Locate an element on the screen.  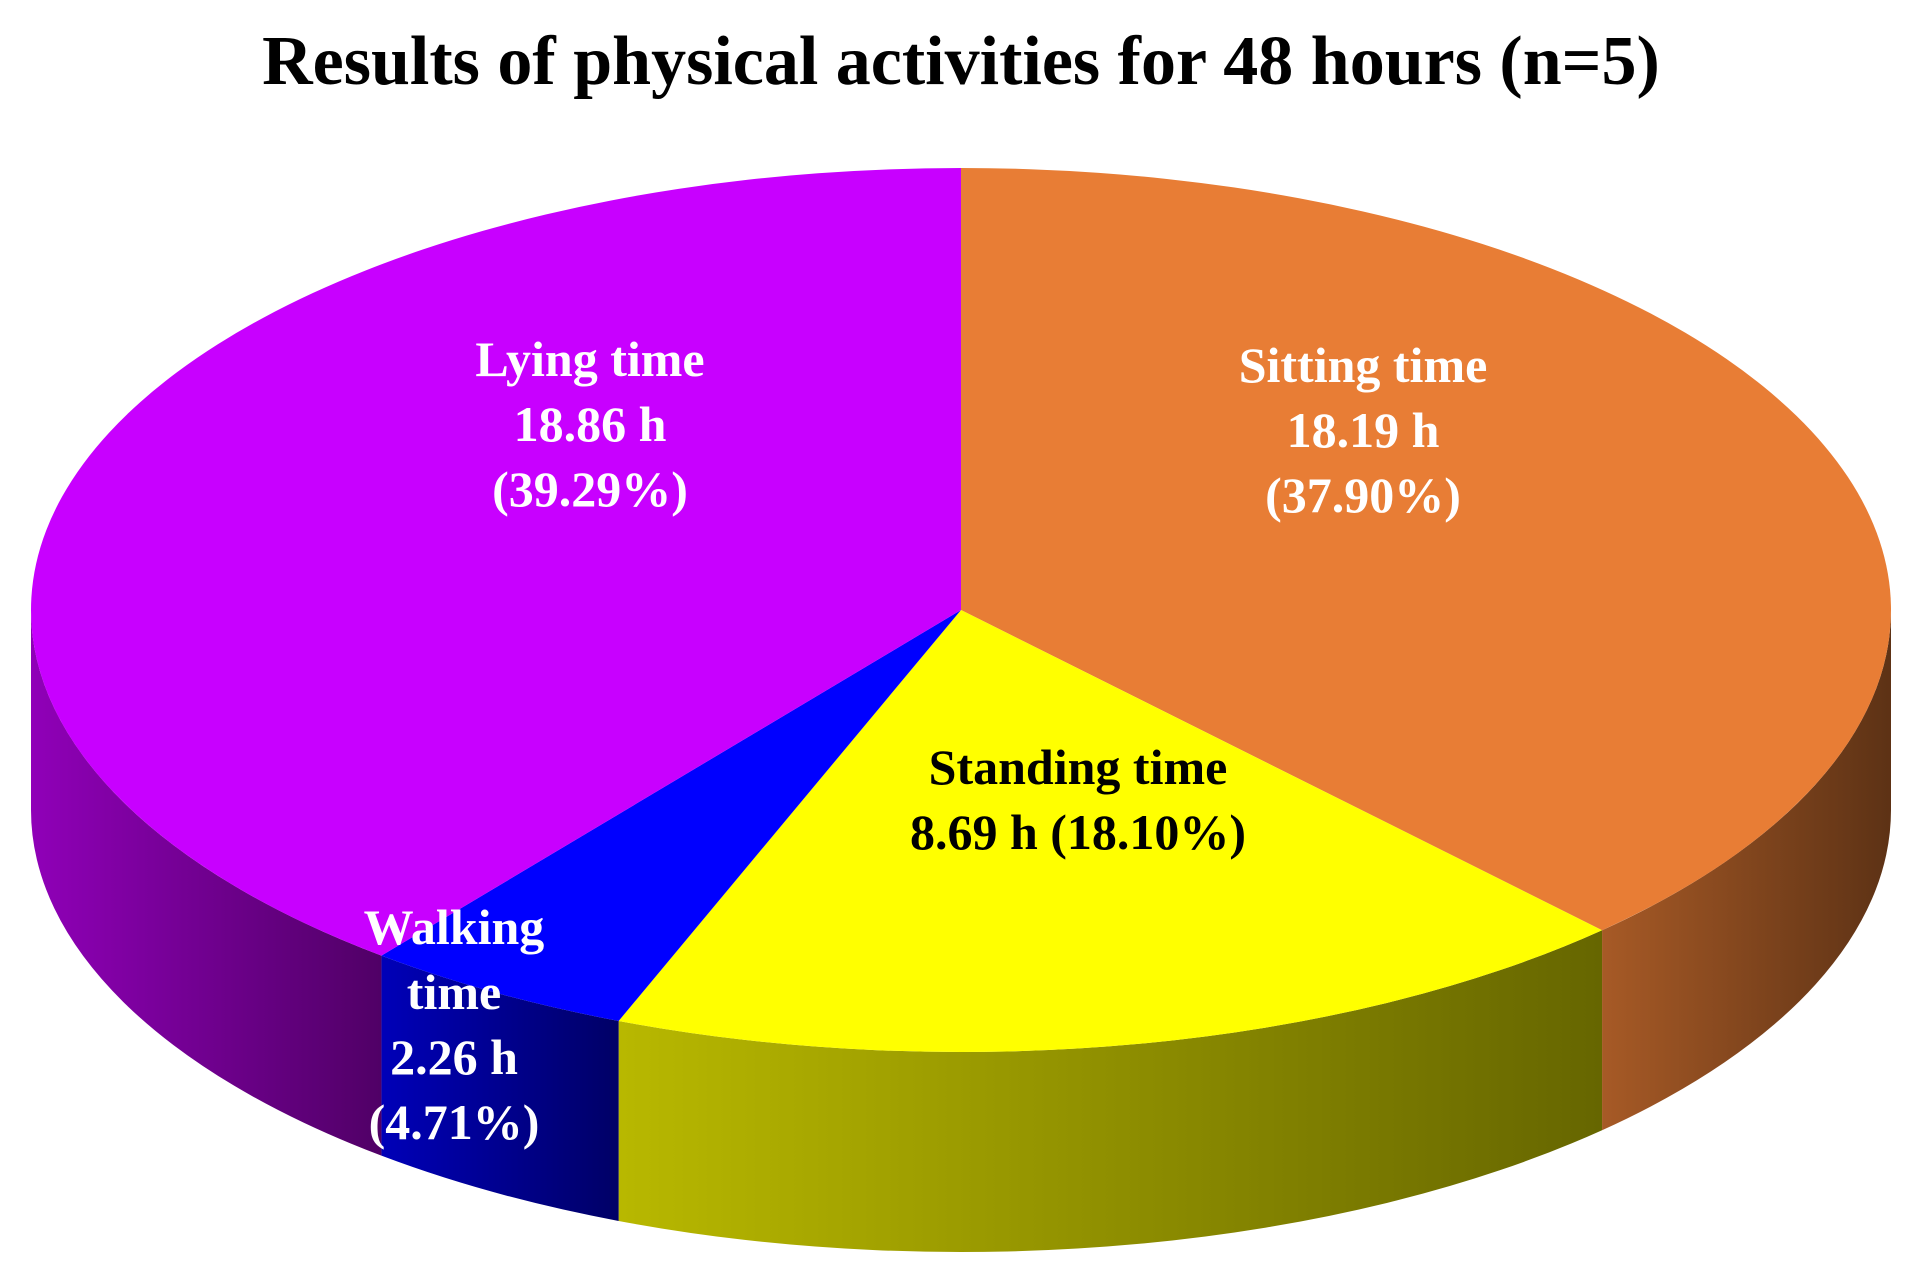
category-label: Standing time is located at coordinates (1078, 767).